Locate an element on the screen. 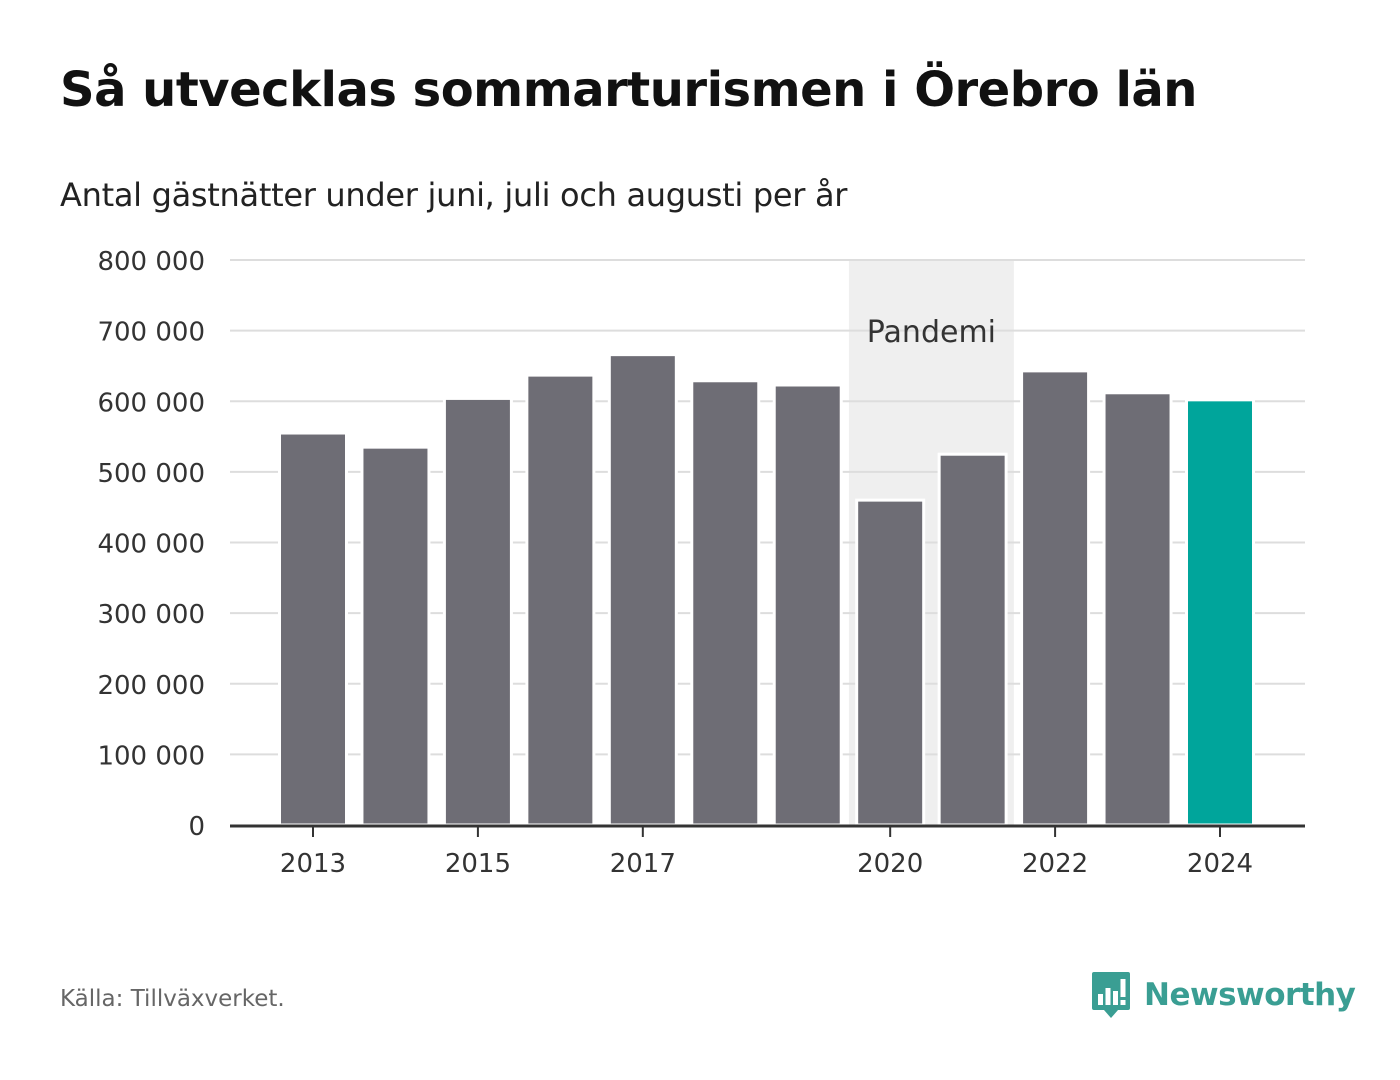 The image size is (1400, 1080). y-tick-label: 800 000 is located at coordinates (151, 262).